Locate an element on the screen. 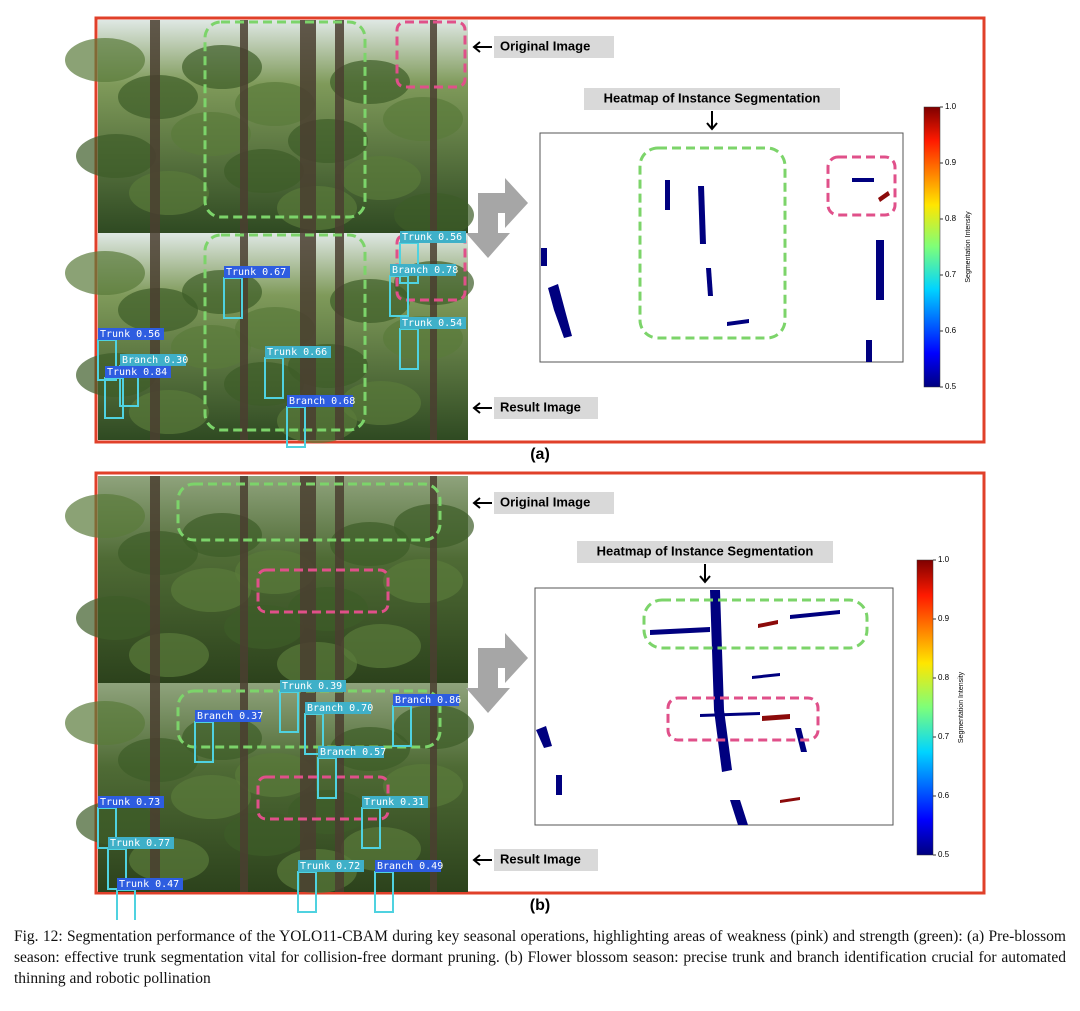  panel-label: (a) is located at coordinates (540, 454).